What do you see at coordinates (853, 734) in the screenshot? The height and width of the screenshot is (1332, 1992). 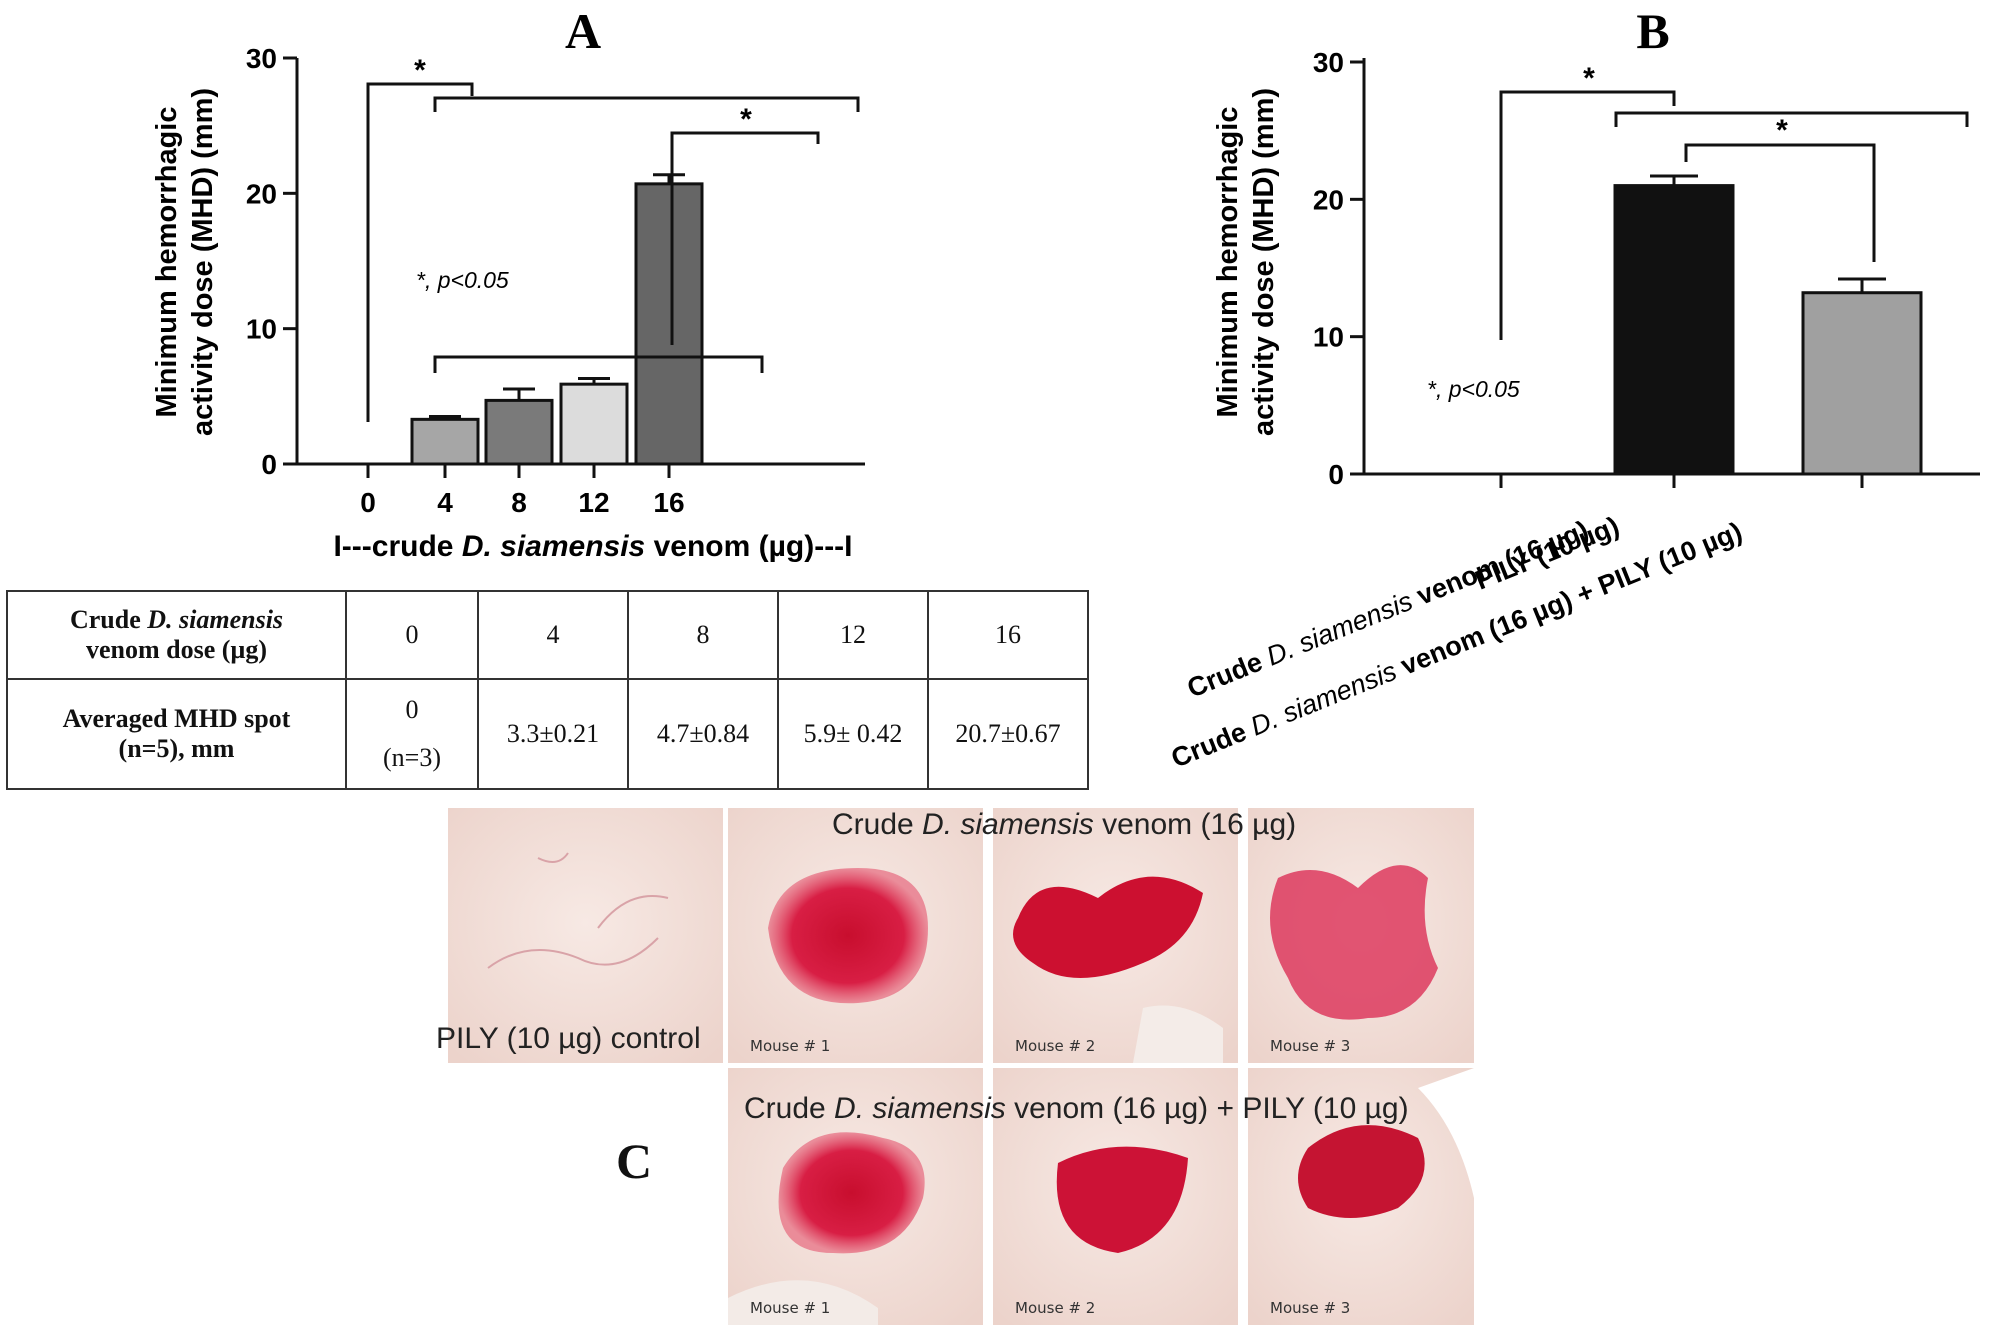 I see `table-cell: 5.9± 0.42` at bounding box center [853, 734].